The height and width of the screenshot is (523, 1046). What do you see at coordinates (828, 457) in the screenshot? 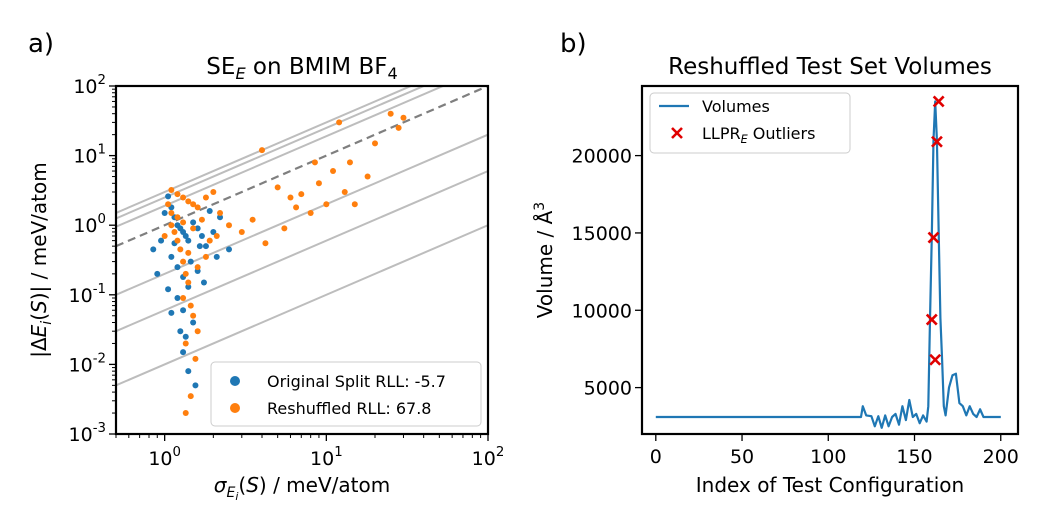
I see `x-tick-label: 100` at bounding box center [828, 457].